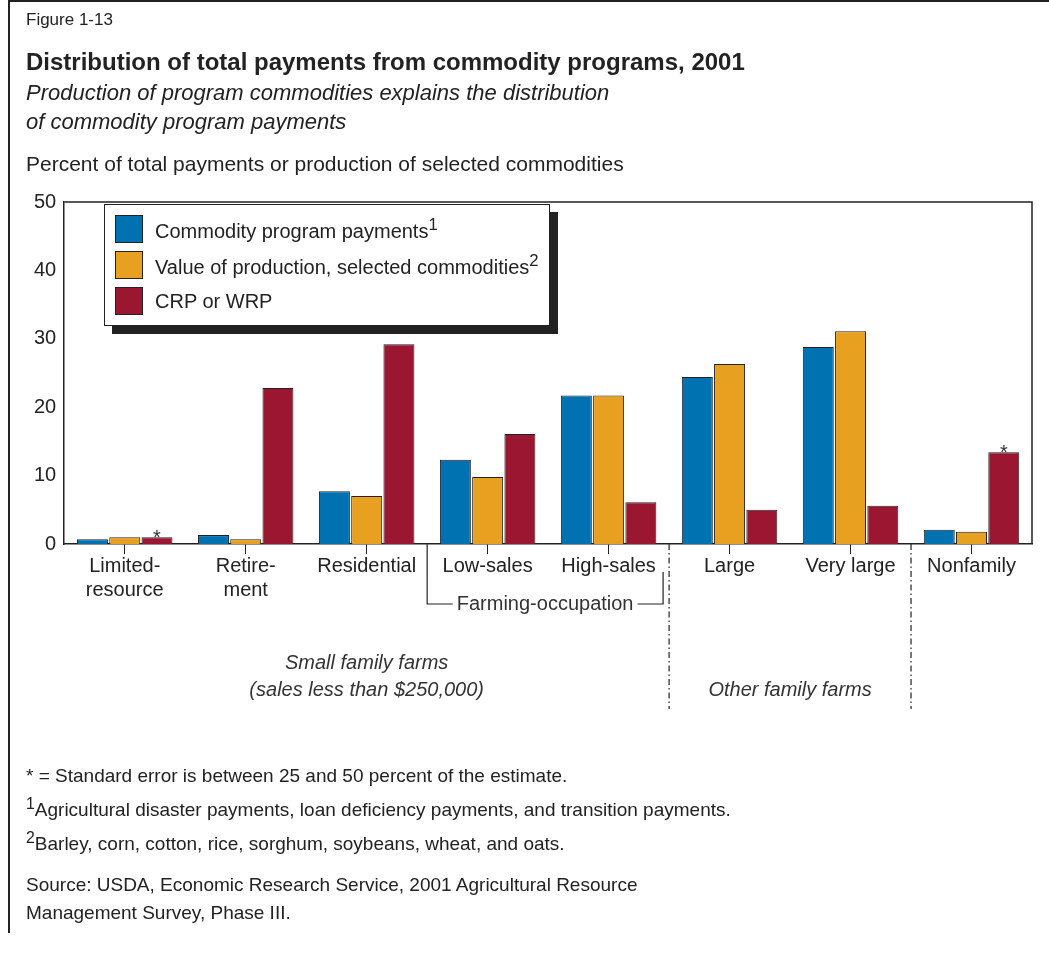 The height and width of the screenshot is (953, 1049). Describe the element at coordinates (296, 229) in the screenshot. I see `legend-label: Commodity program payments$^{1}$` at that location.